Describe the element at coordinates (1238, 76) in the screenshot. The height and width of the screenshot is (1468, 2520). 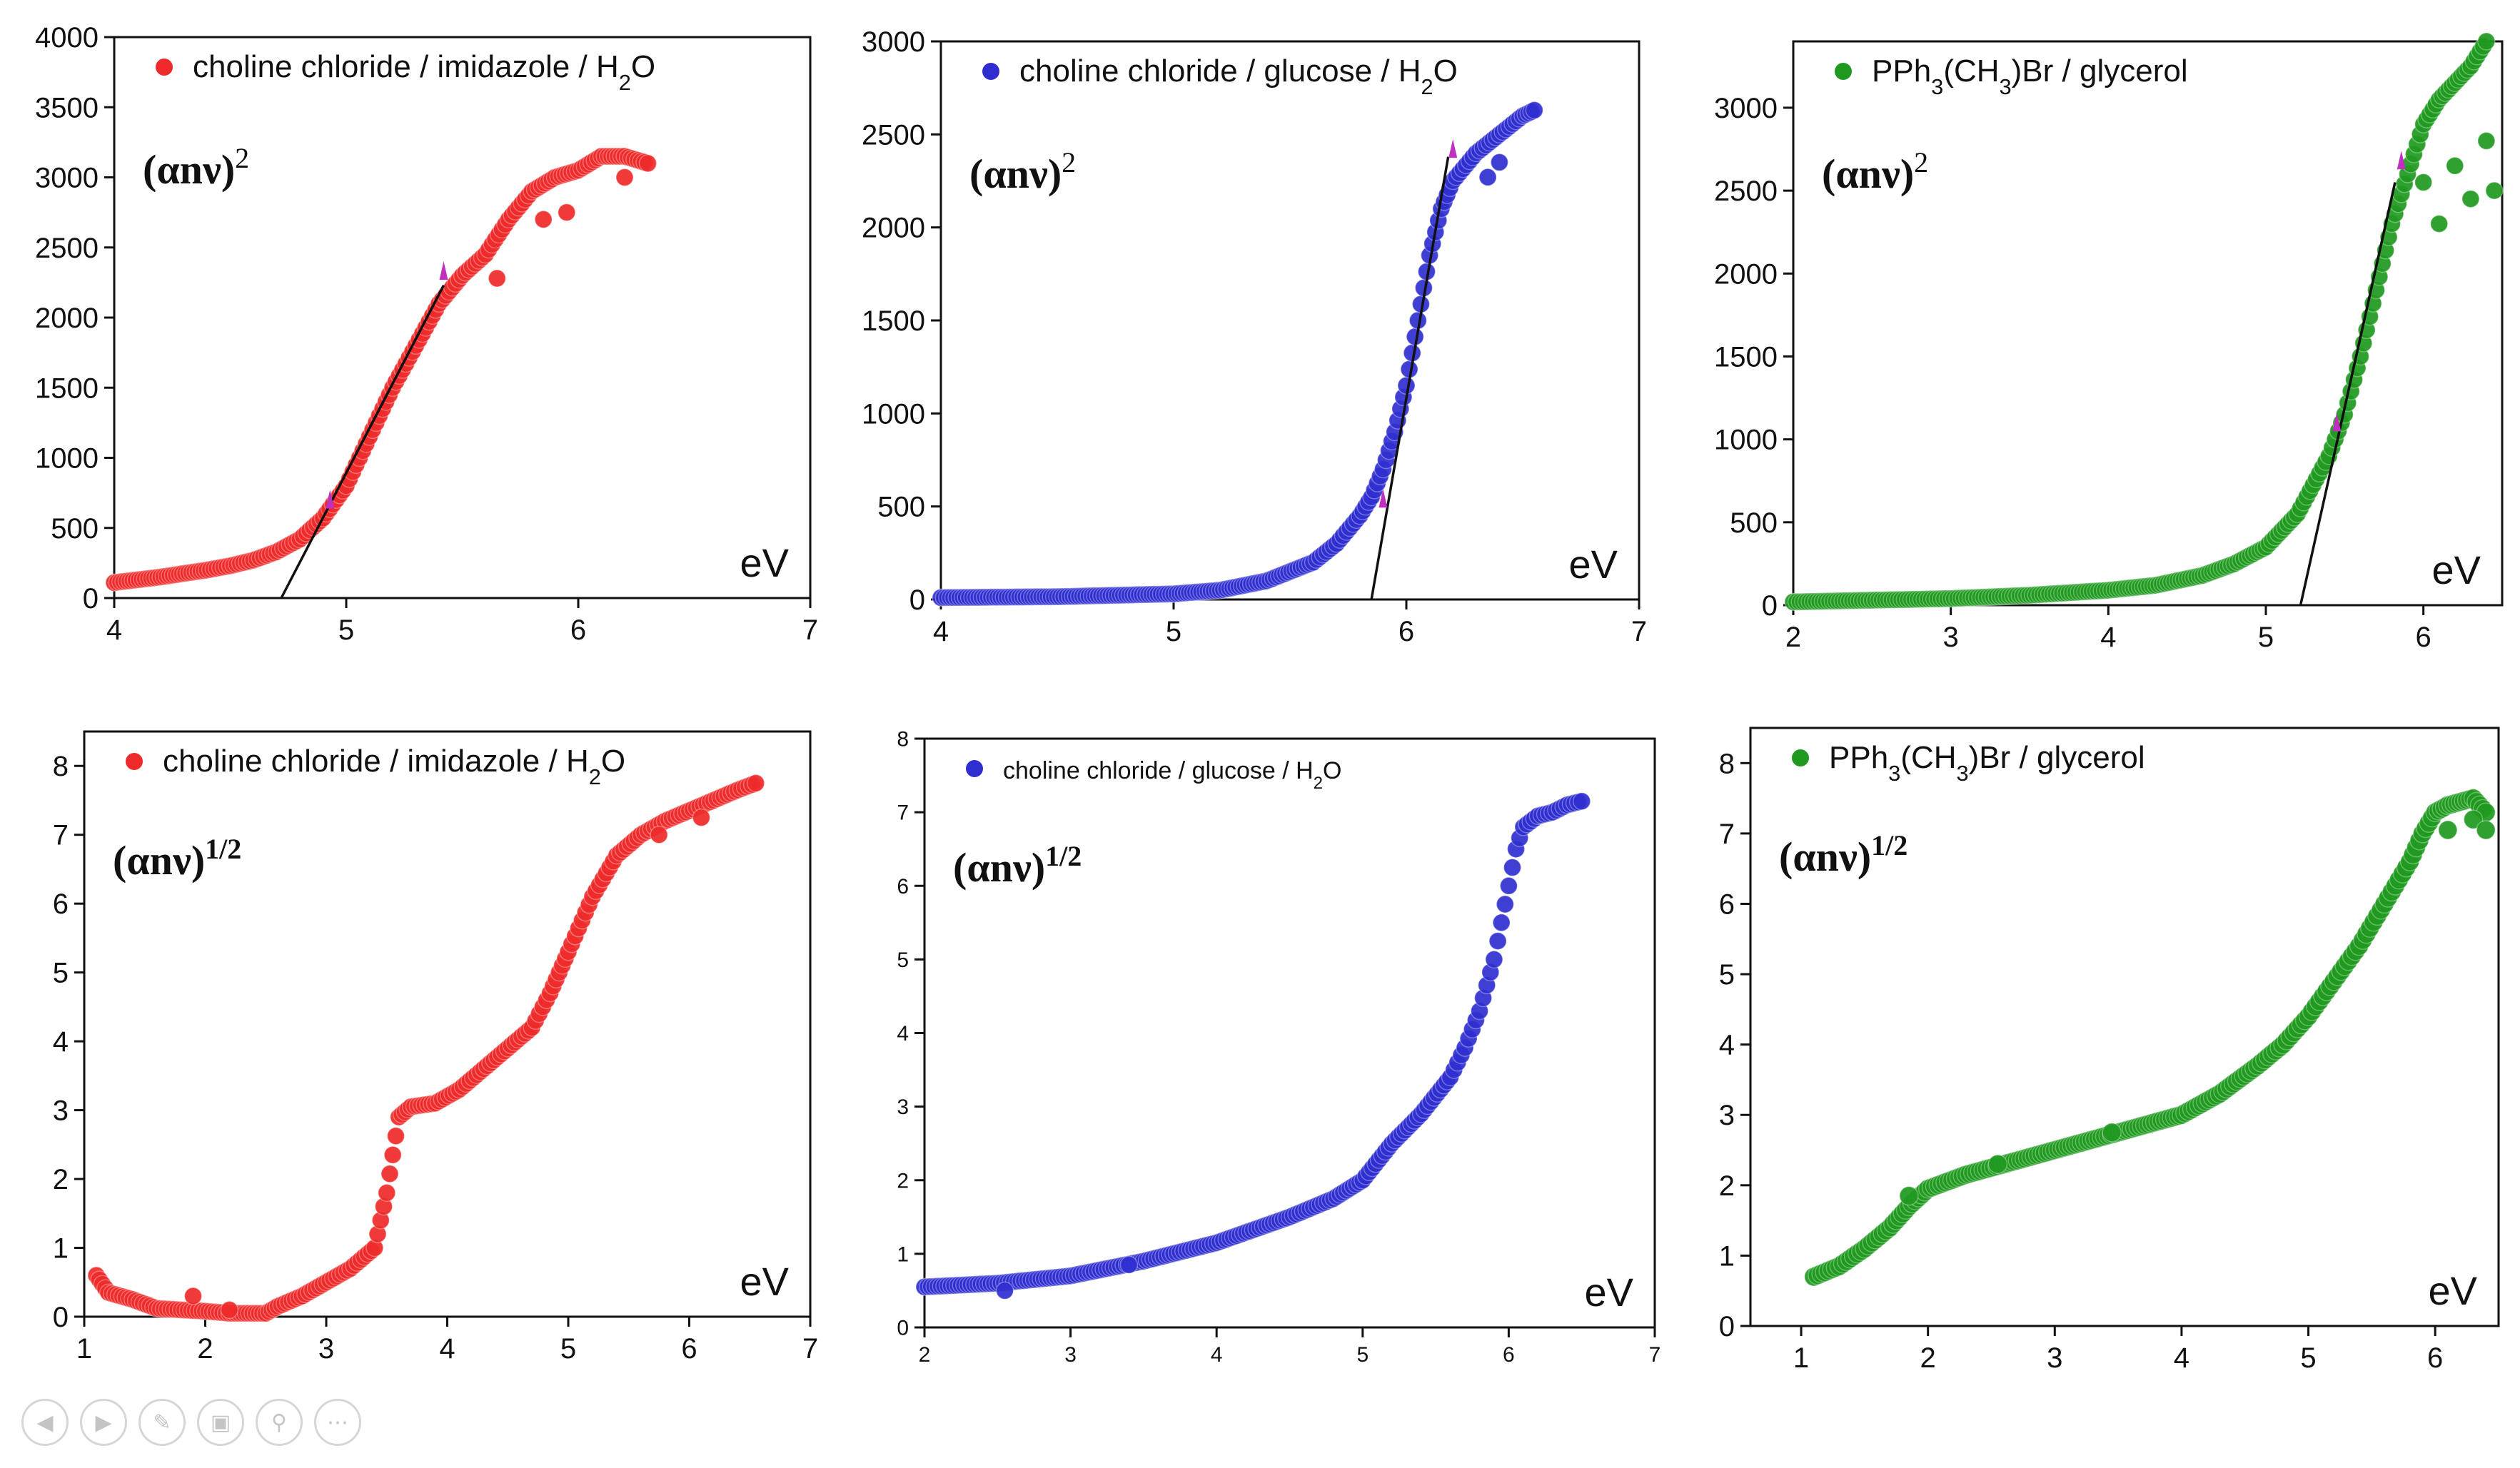
I see `legend-label: choline chloride / glucose / H2O` at that location.